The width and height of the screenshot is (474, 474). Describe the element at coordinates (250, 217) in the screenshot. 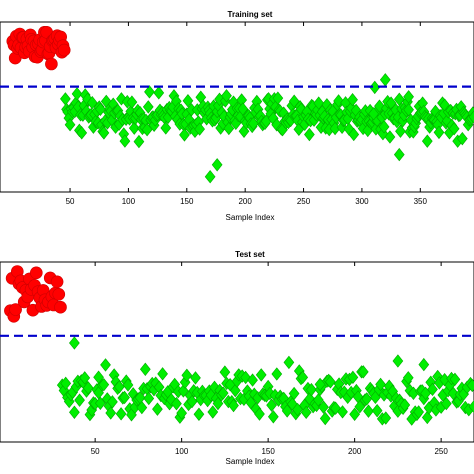

I see `training-x-axis-label: Sample Index` at that location.